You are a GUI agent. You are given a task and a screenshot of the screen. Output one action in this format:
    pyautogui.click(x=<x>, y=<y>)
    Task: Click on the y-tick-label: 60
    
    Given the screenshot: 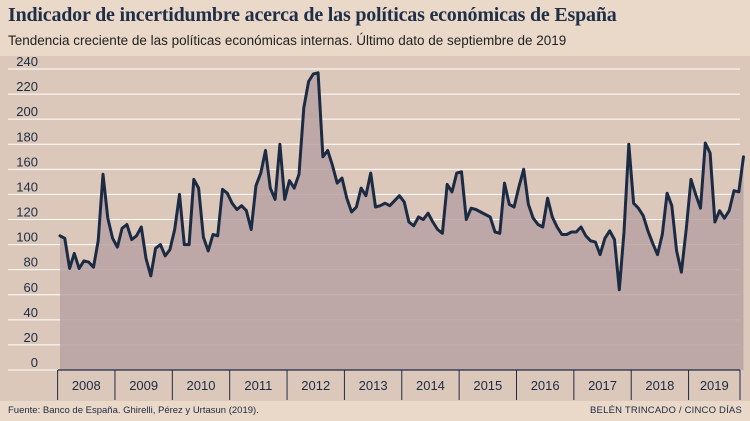 What is the action you would take?
    pyautogui.click(x=31, y=287)
    